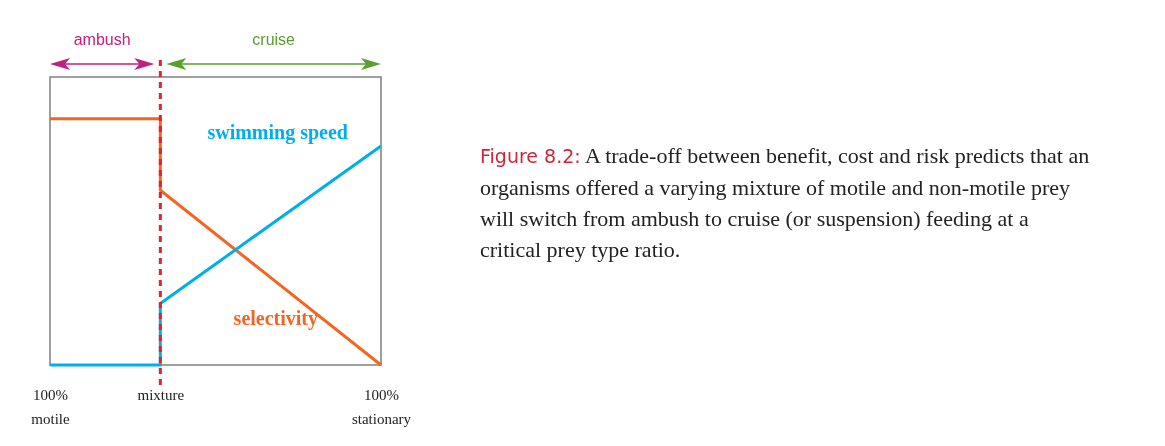  I want to click on text: cruise, so click(273, 40).